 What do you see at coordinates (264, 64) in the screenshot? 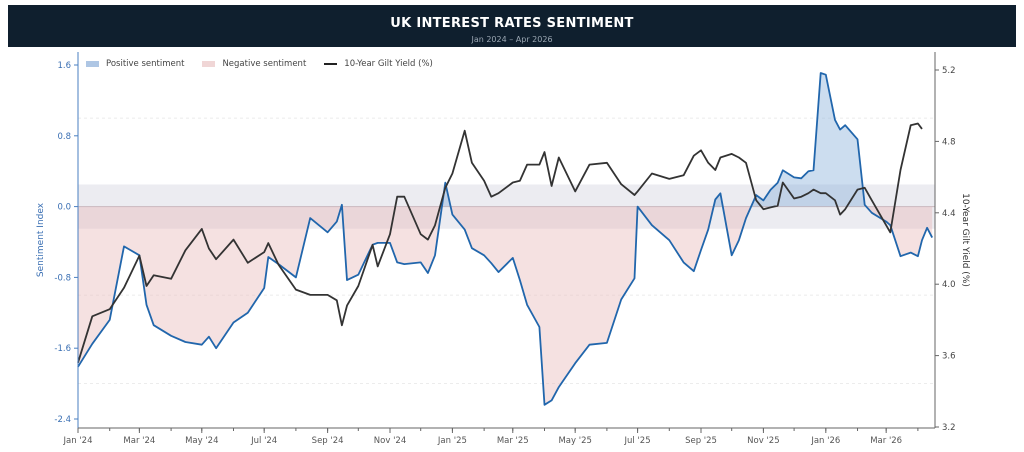
I see `legend-negative-label: Negative sentiment` at bounding box center [264, 64].